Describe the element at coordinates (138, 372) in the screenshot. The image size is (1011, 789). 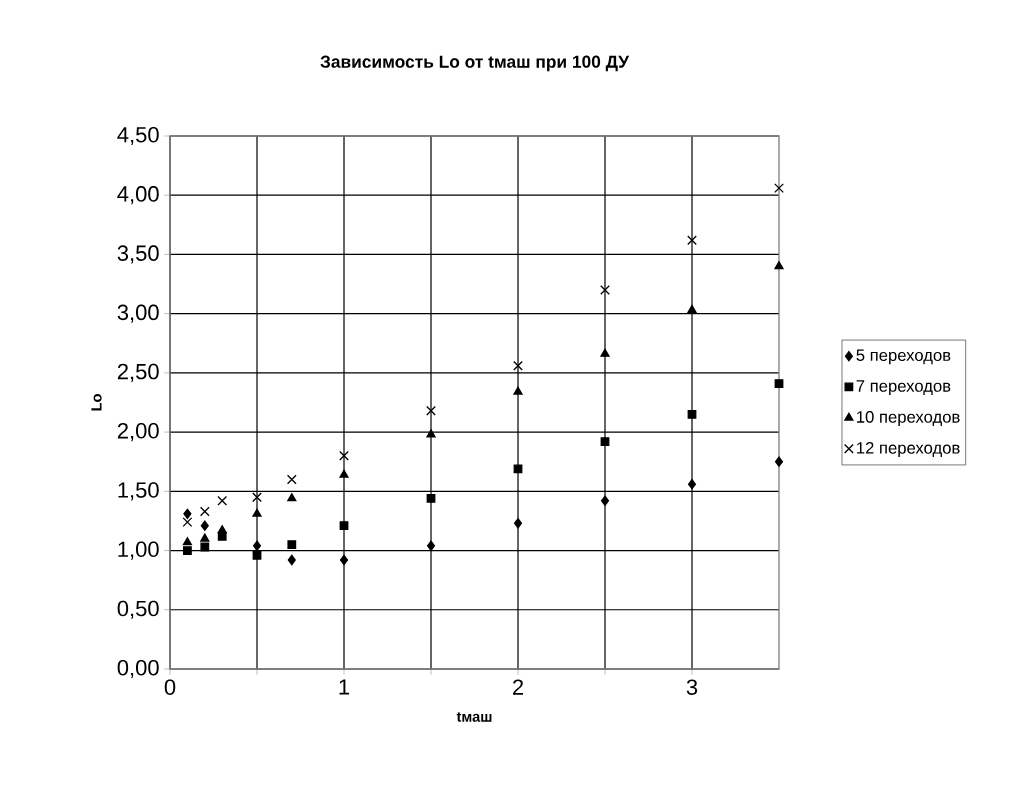
I see `y-tick-label: 2,50` at that location.